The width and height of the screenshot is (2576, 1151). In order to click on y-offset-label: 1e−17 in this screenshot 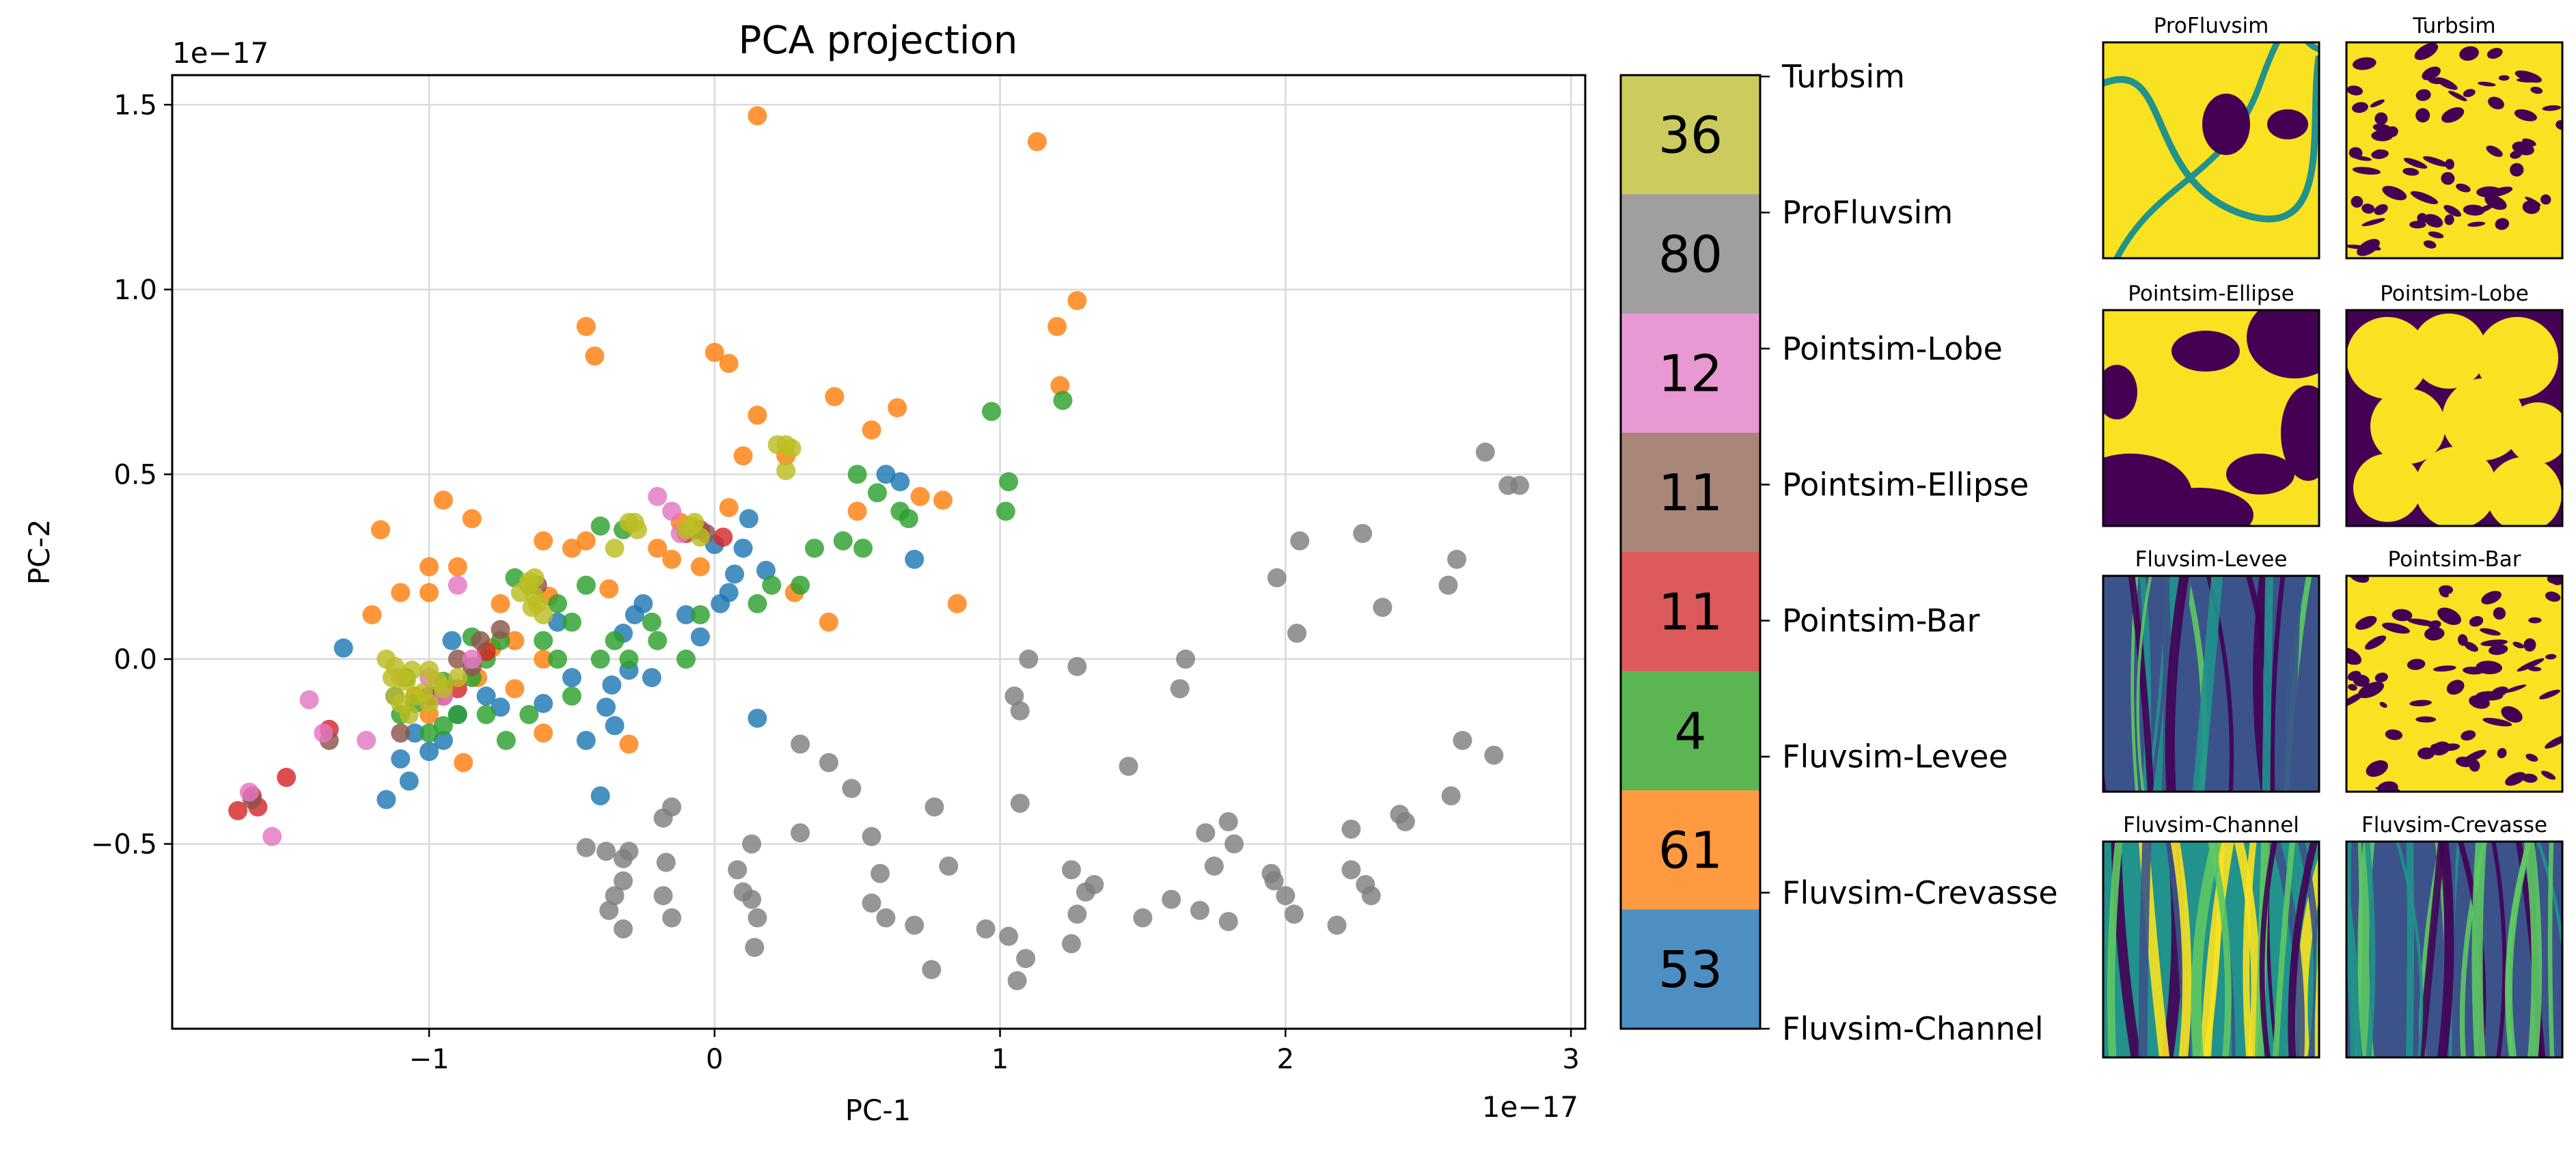, I will do `click(220, 53)`.